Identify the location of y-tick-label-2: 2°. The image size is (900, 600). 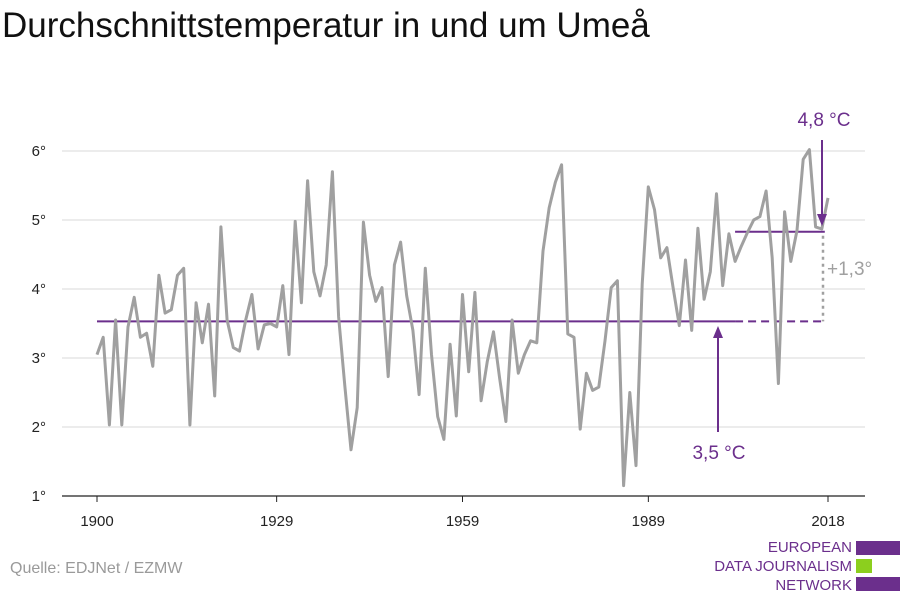
(39, 427).